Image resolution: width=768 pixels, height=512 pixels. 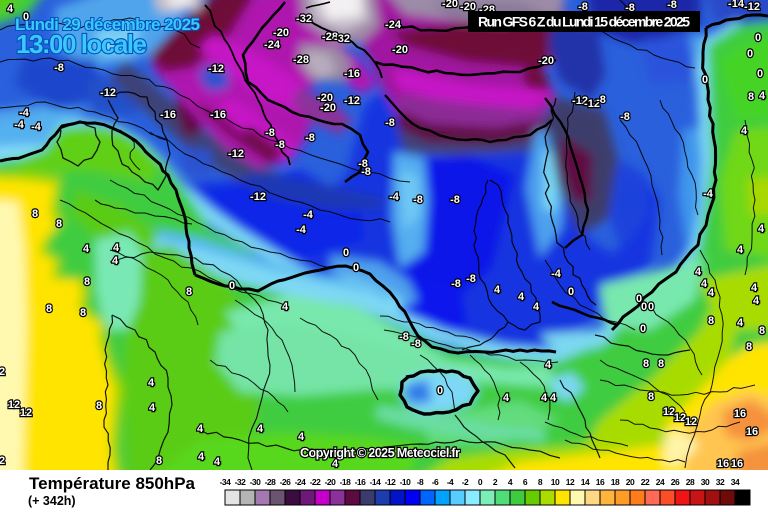 I want to click on svg-text: 6, so click(x=525, y=482).